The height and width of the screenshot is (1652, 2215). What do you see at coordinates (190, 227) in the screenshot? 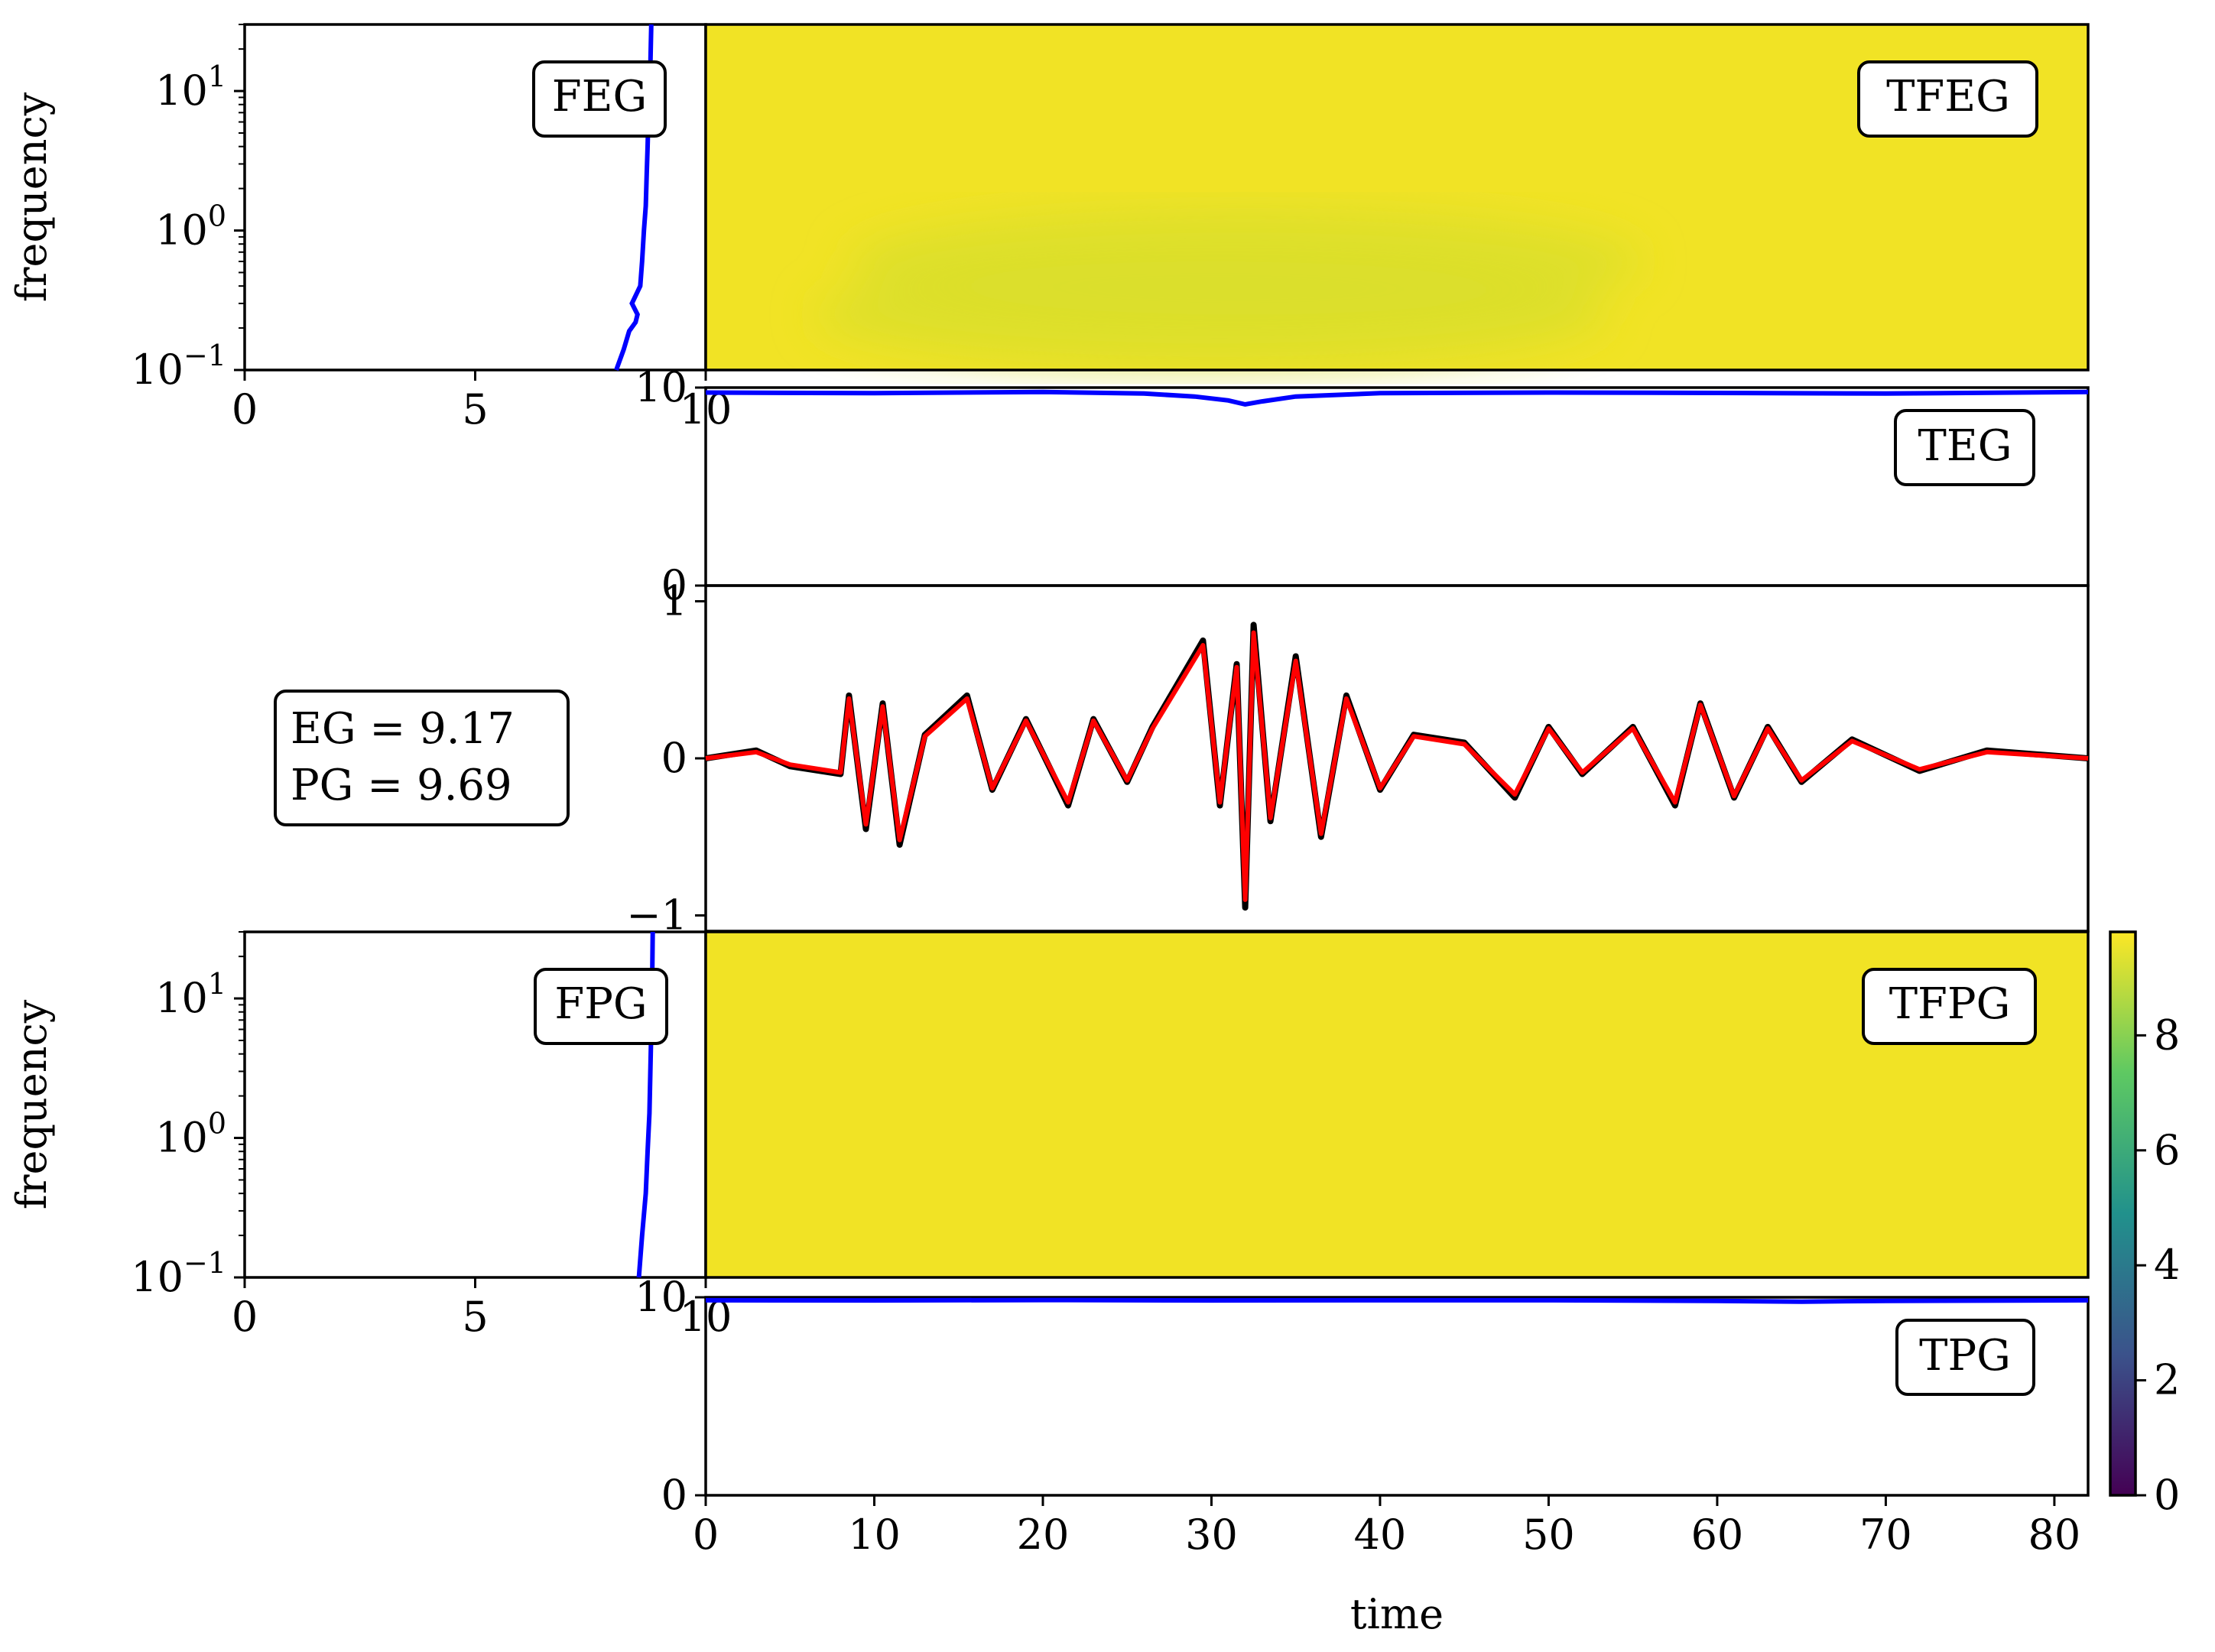
I see `feg-ytick-label: 10⁰` at bounding box center [190, 227].